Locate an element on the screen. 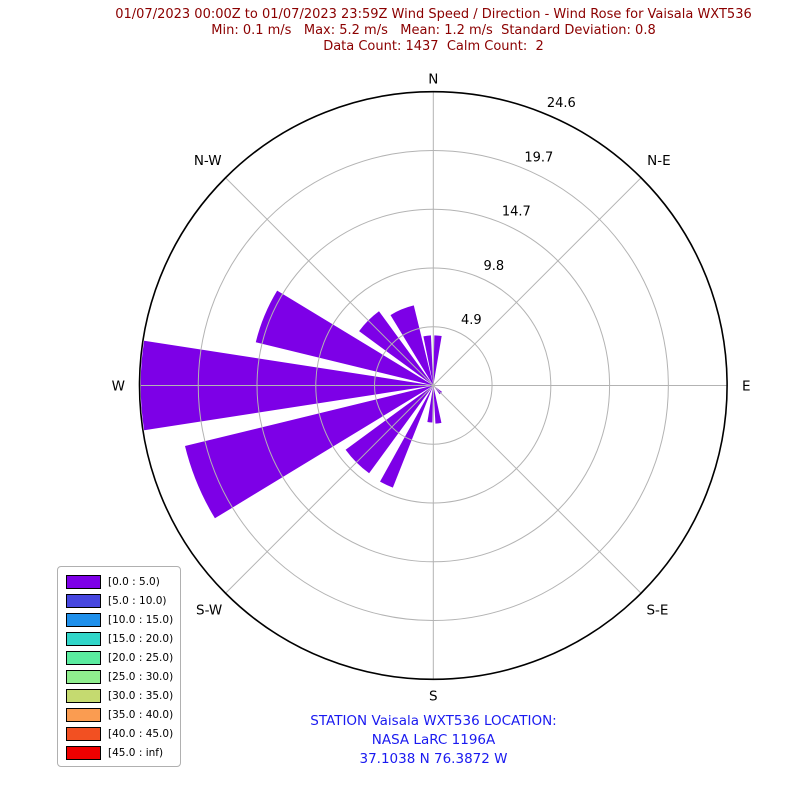 The width and height of the screenshot is (800, 800). station-location-label: STATION Vaisala WXT536 LOCATION: is located at coordinates (433, 721).